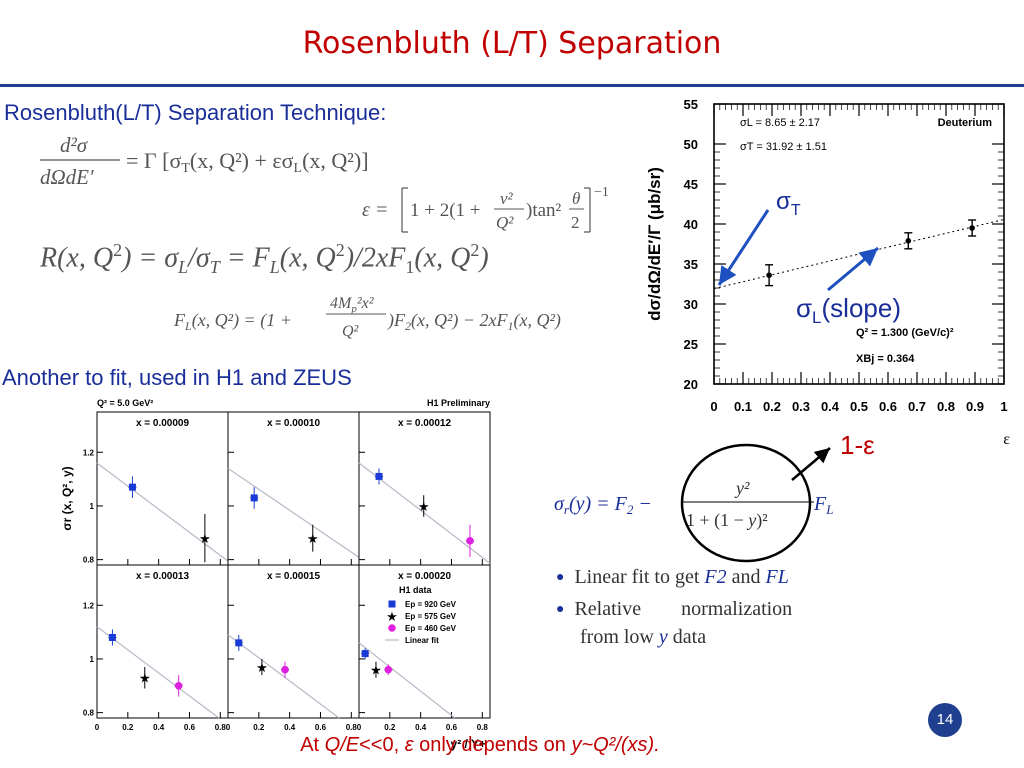 This screenshot has height=768, width=1024. What do you see at coordinates (163, 576) in the screenshot?
I see `panel-label: x = 0.00013` at bounding box center [163, 576].